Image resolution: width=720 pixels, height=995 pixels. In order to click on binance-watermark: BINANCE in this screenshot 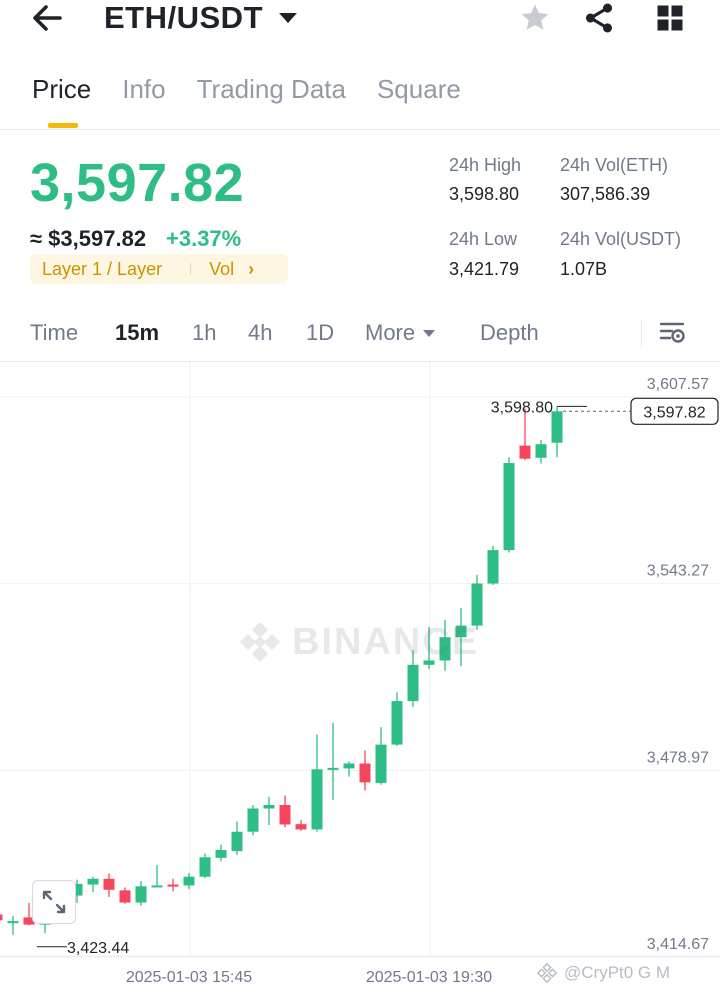, I will do `click(357, 642)`.